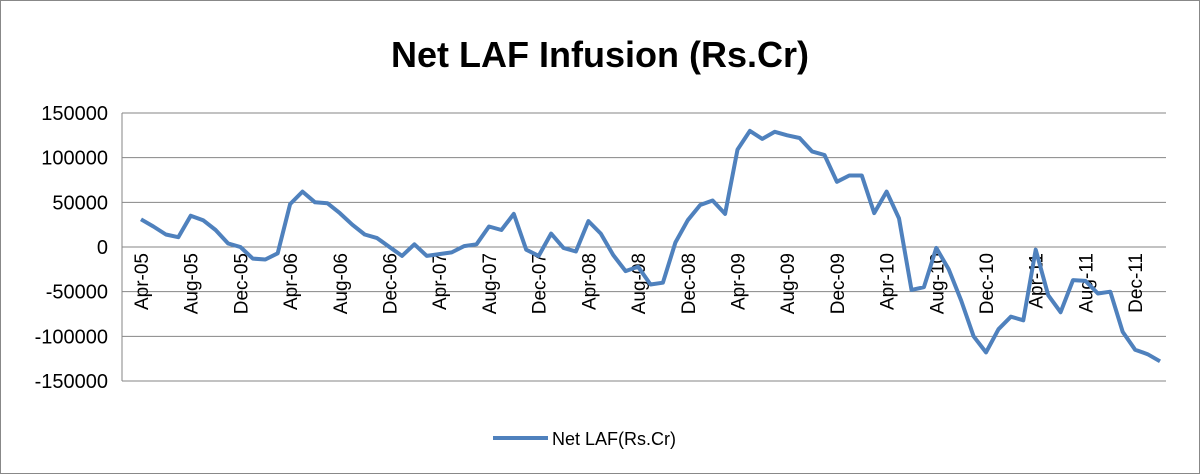 This screenshot has height=475, width=1201. Describe the element at coordinates (142, 281) in the screenshot. I see `x-tick-label: Apr-05` at that location.